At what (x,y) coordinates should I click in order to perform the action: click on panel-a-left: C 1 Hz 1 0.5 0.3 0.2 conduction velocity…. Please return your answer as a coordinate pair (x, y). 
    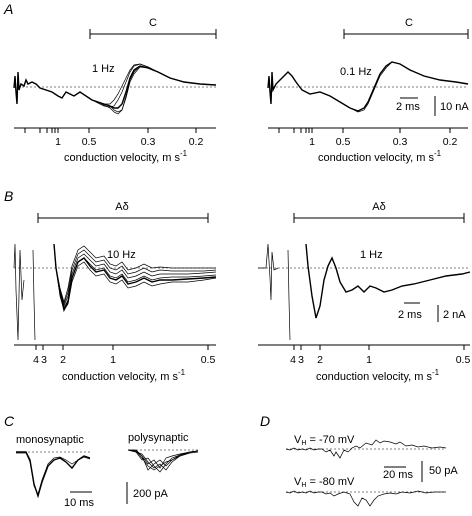
    Looking at the image, I should click on (115, 90).